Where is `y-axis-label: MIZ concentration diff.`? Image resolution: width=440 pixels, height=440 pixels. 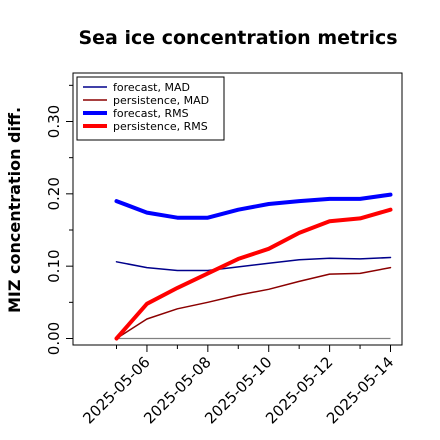 y-axis-label: MIZ concentration diff. is located at coordinates (14, 210).